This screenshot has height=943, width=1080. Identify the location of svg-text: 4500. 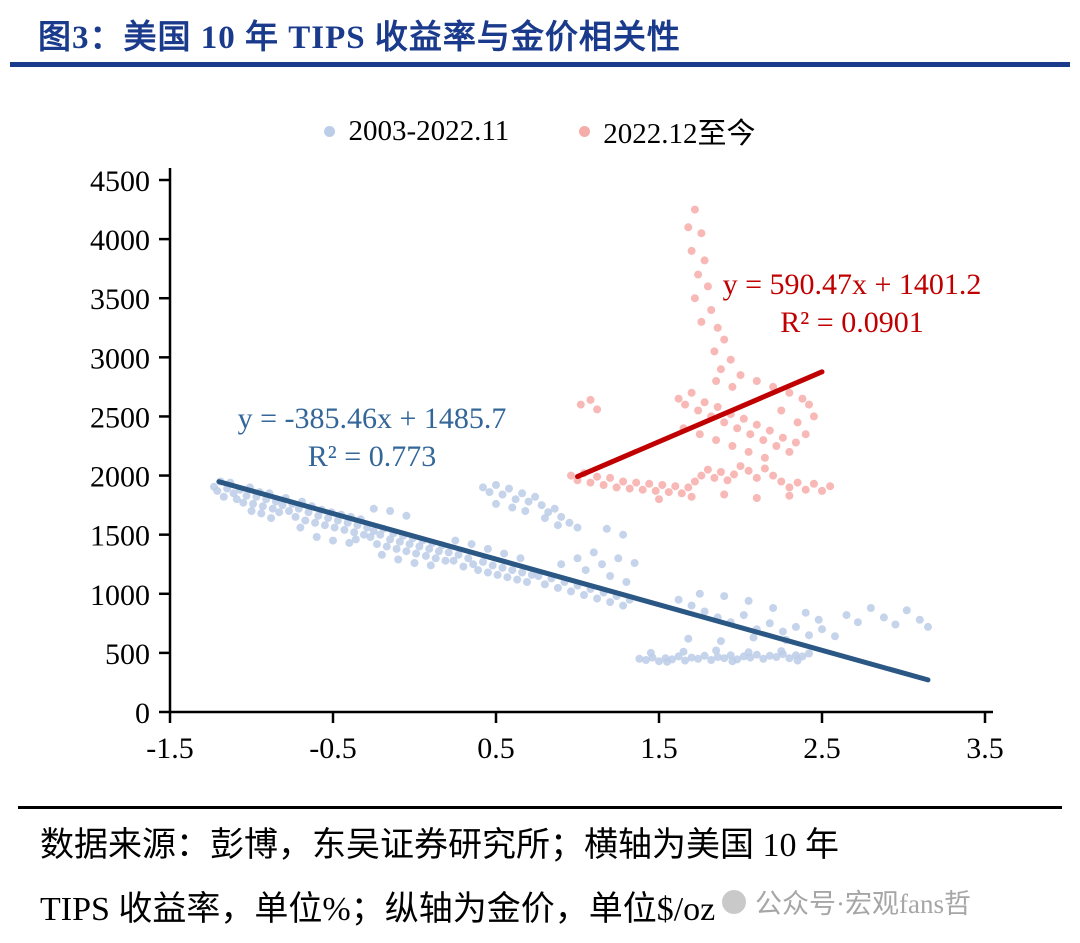
(120, 181).